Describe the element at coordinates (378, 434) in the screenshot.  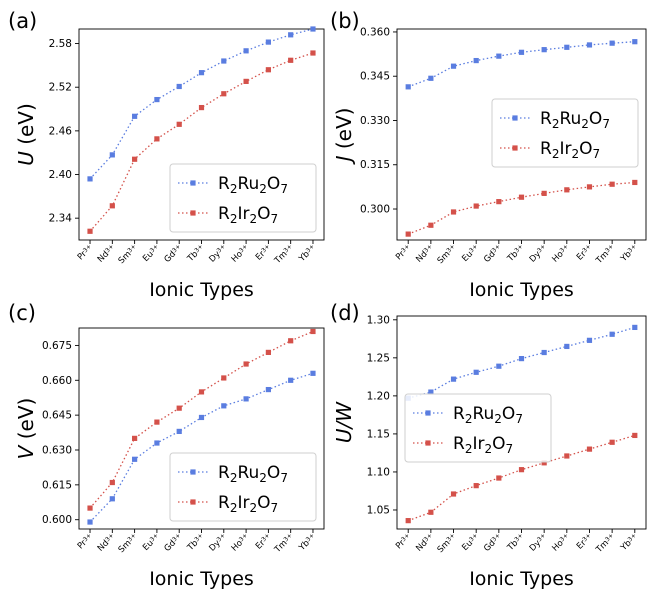
I see `y-tick-label: 1.15` at that location.